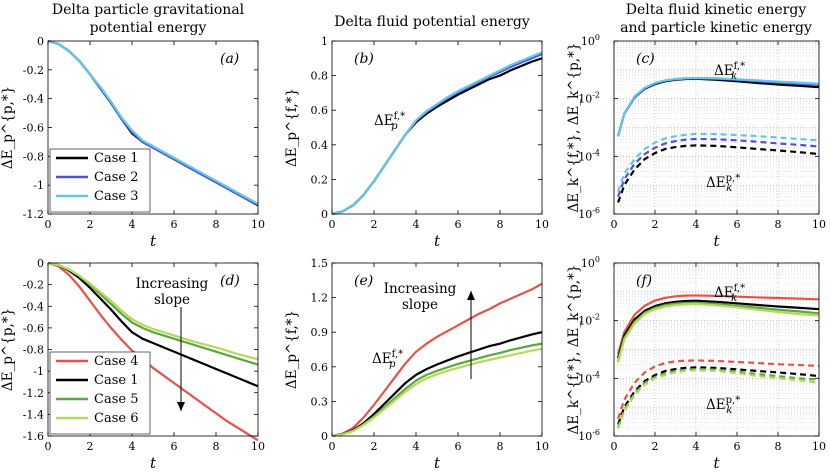  Describe the element at coordinates (718, 324) in the screenshot. I see `series-case-4-fluid` at that location.